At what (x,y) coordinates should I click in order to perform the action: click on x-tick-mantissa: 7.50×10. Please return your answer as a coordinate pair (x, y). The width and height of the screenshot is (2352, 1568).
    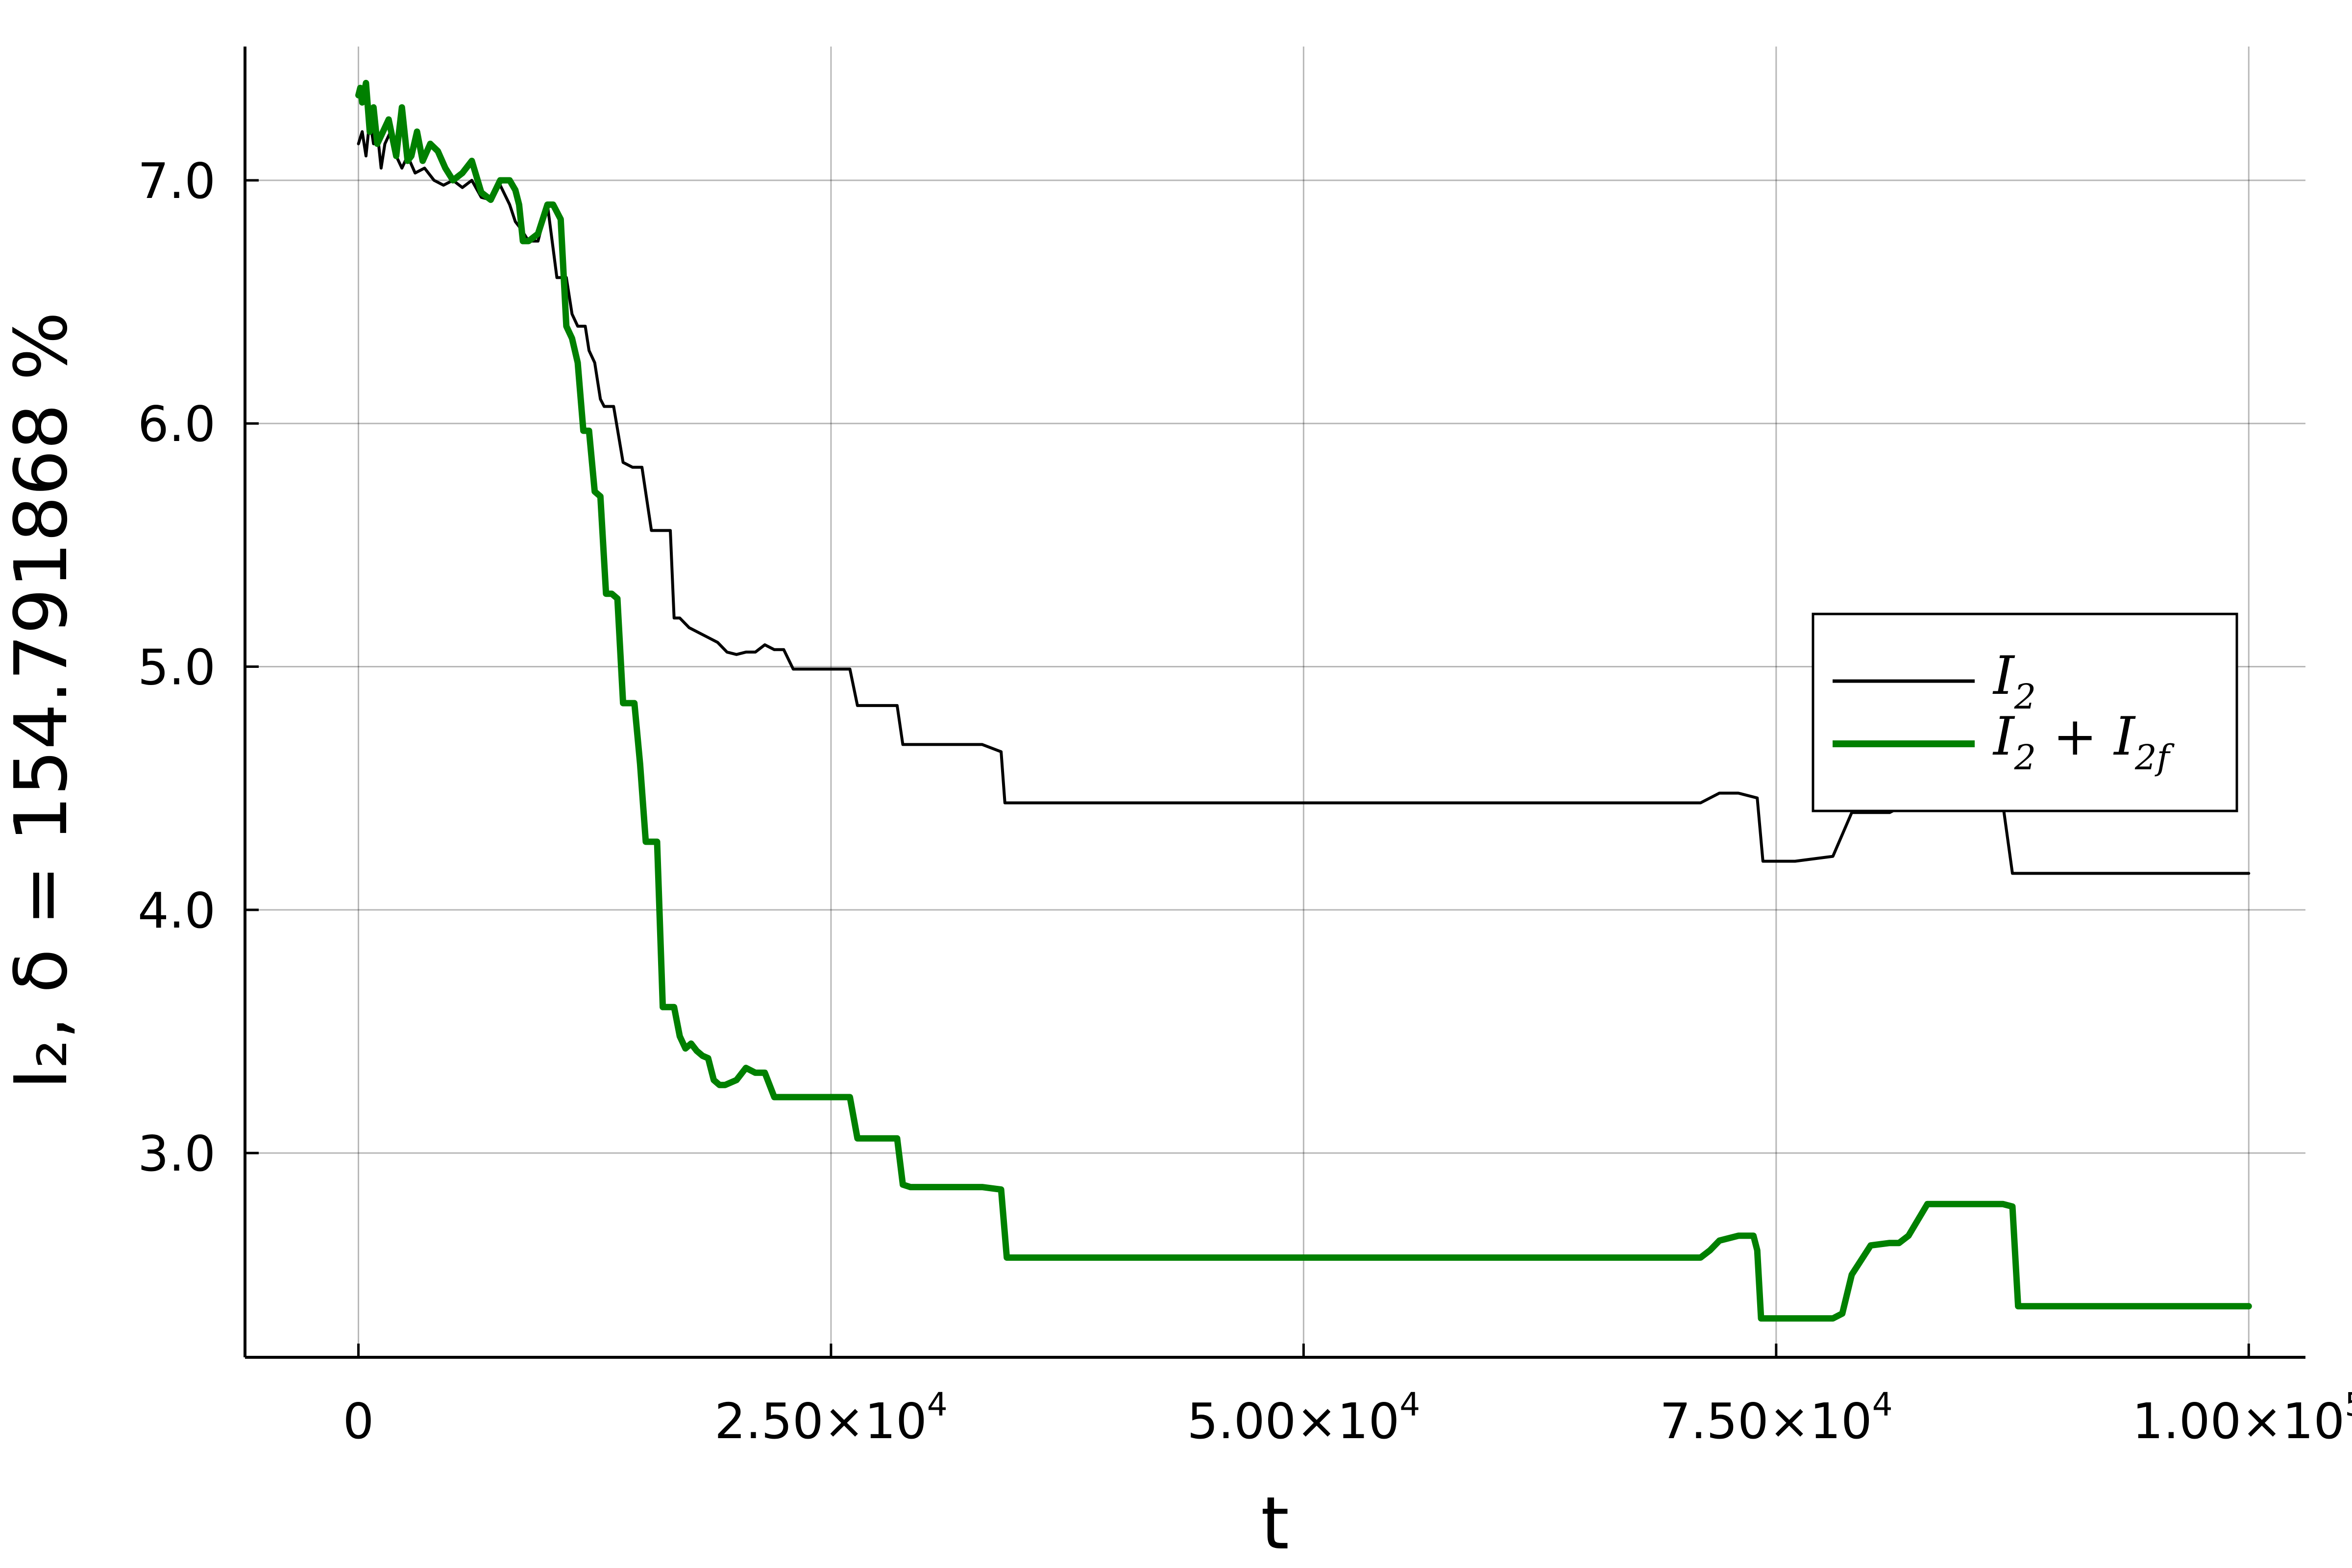
    Looking at the image, I should click on (1766, 1421).